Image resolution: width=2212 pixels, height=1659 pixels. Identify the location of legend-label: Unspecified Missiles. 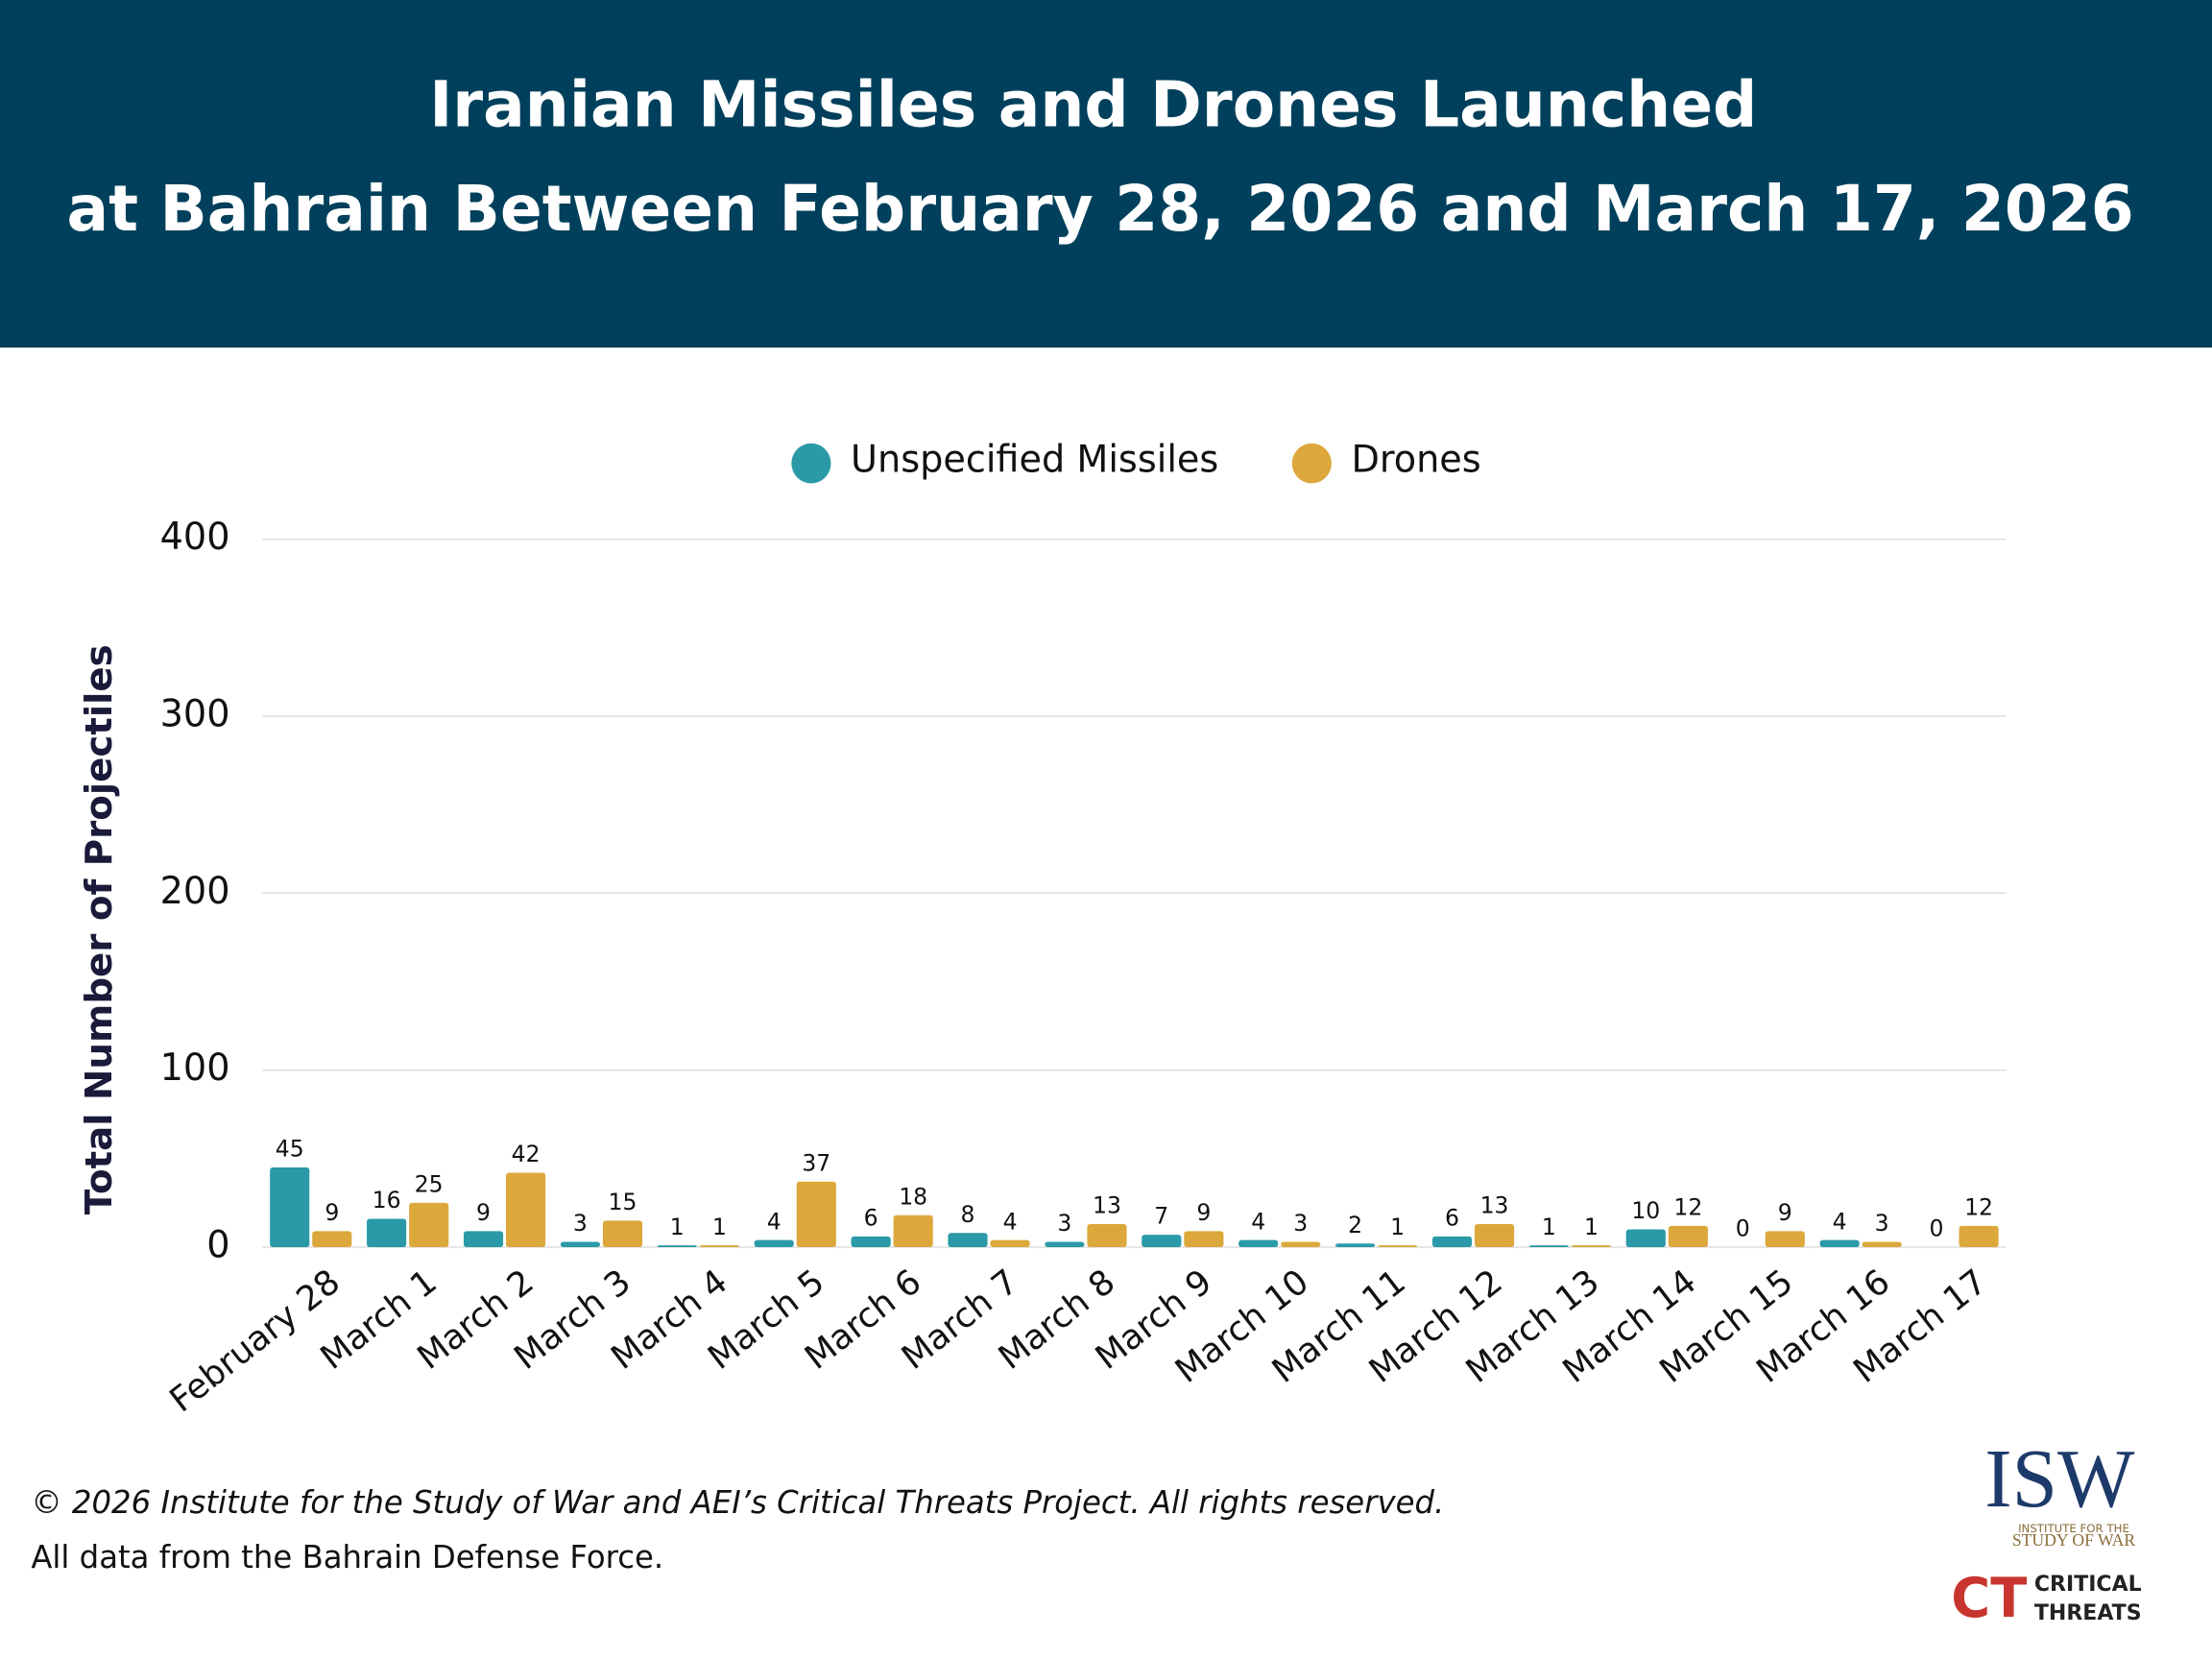
(1034, 459).